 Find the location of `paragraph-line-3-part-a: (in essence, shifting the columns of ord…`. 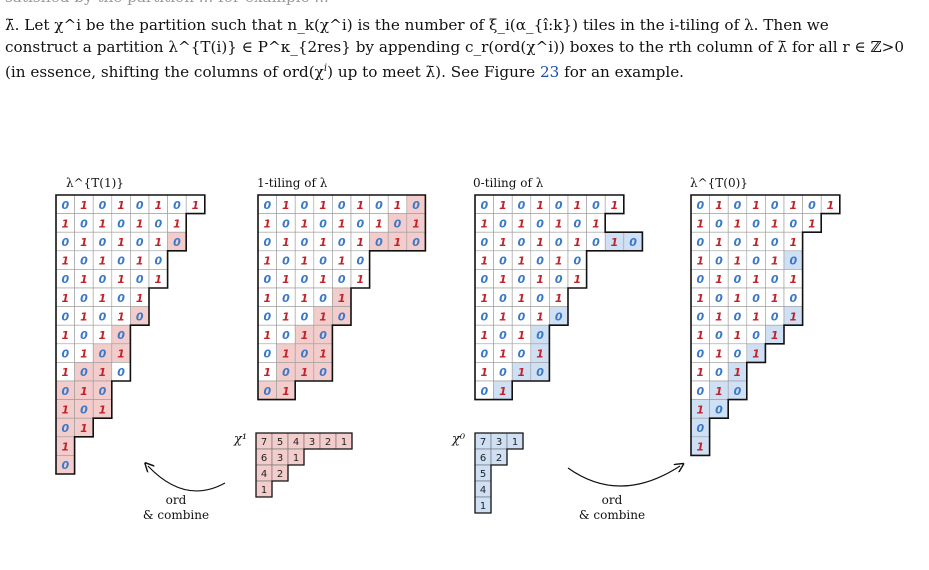

paragraph-line-3-part-a: (in essence, shifting the columns of ord… is located at coordinates (164, 72).